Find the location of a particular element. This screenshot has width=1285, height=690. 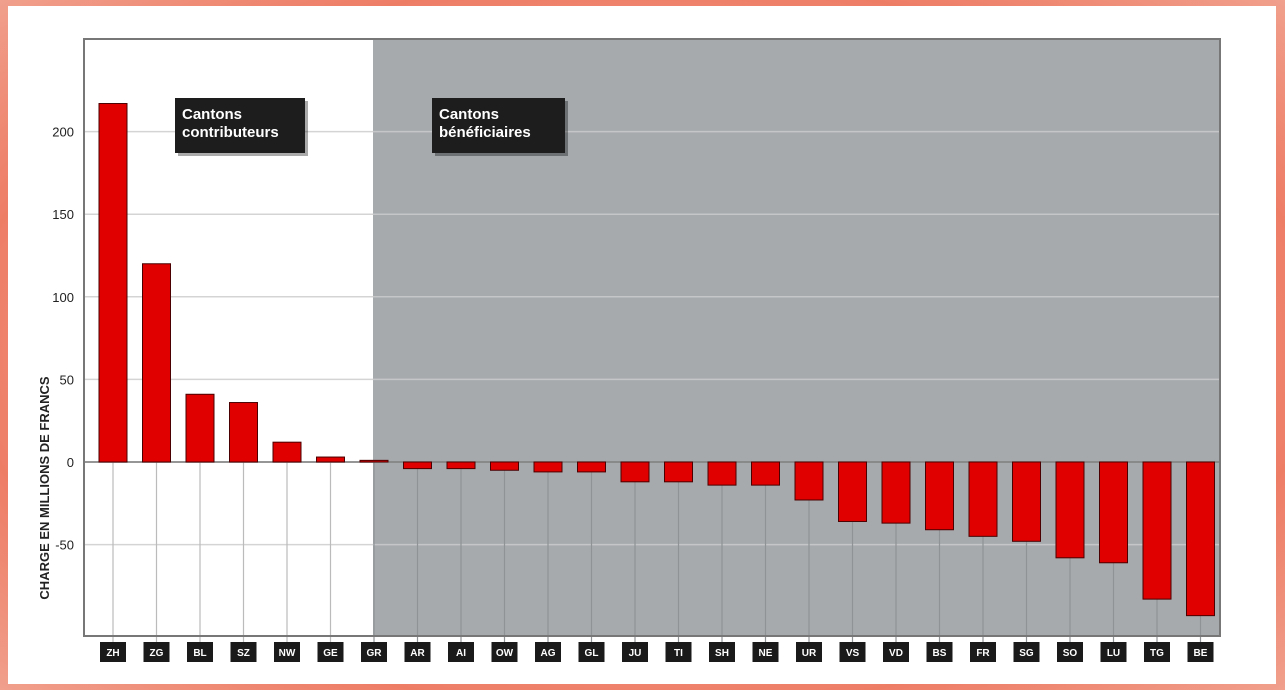

category-label-vd: VD is located at coordinates (896, 653).